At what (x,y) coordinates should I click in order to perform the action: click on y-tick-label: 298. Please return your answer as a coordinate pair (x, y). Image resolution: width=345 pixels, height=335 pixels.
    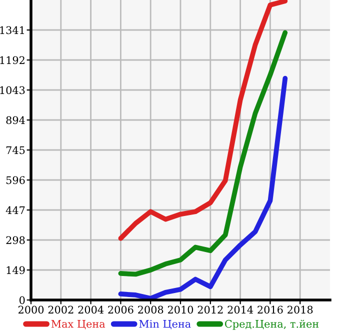
    Looking at the image, I should click on (15, 240).